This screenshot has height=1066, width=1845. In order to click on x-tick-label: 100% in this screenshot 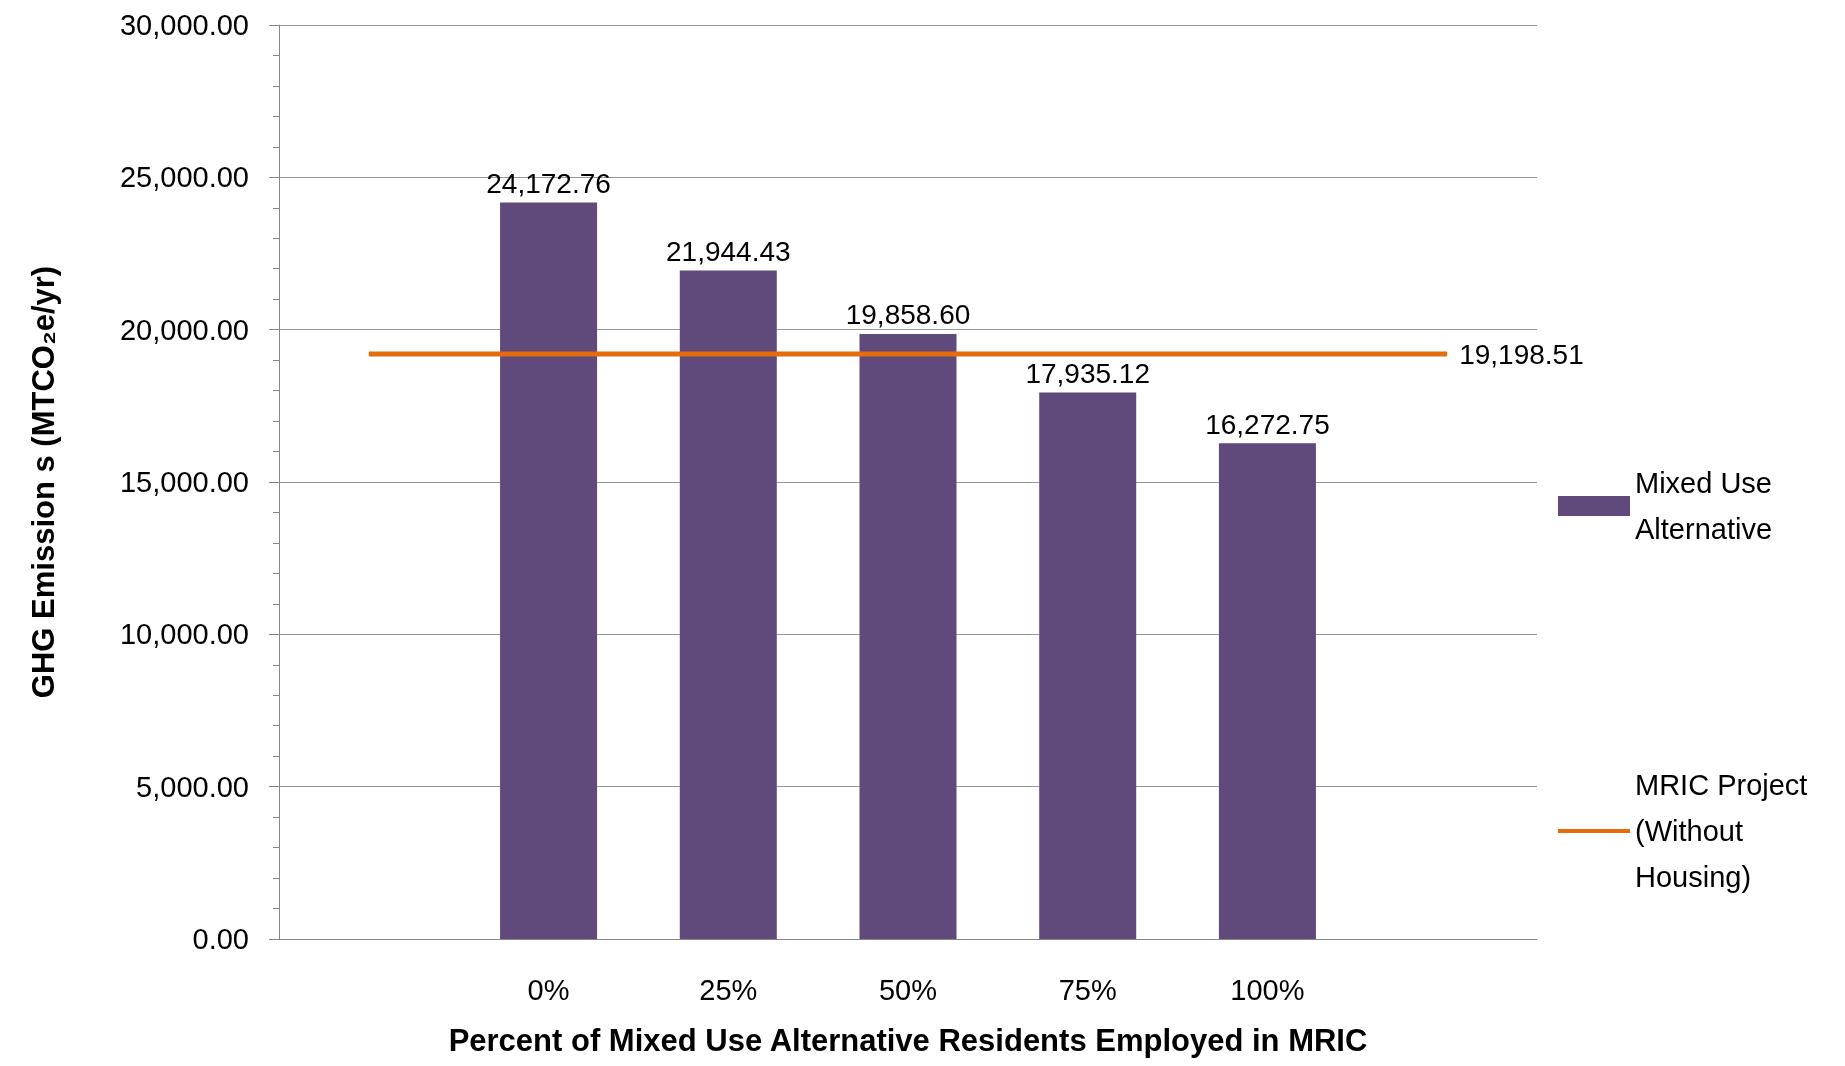, I will do `click(1267, 989)`.